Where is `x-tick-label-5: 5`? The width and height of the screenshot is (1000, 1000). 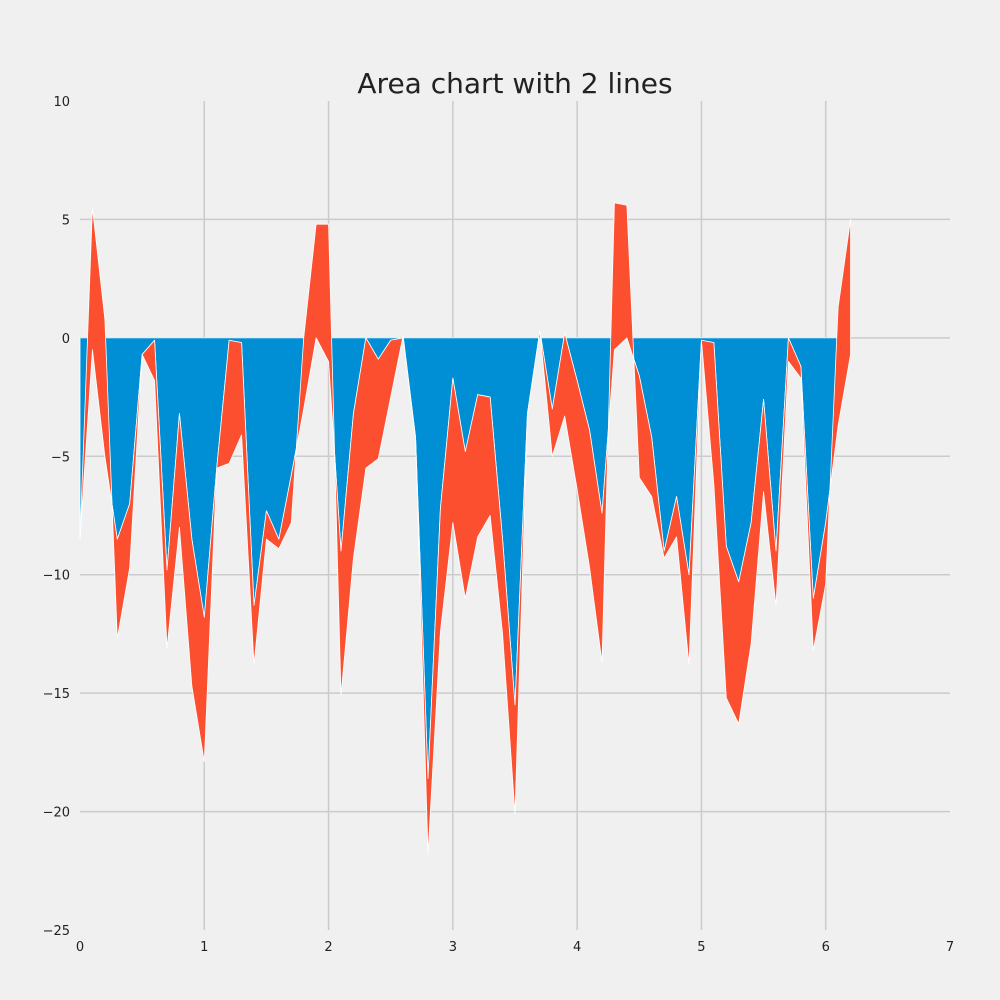
x-tick-label-5: 5 is located at coordinates (701, 947).